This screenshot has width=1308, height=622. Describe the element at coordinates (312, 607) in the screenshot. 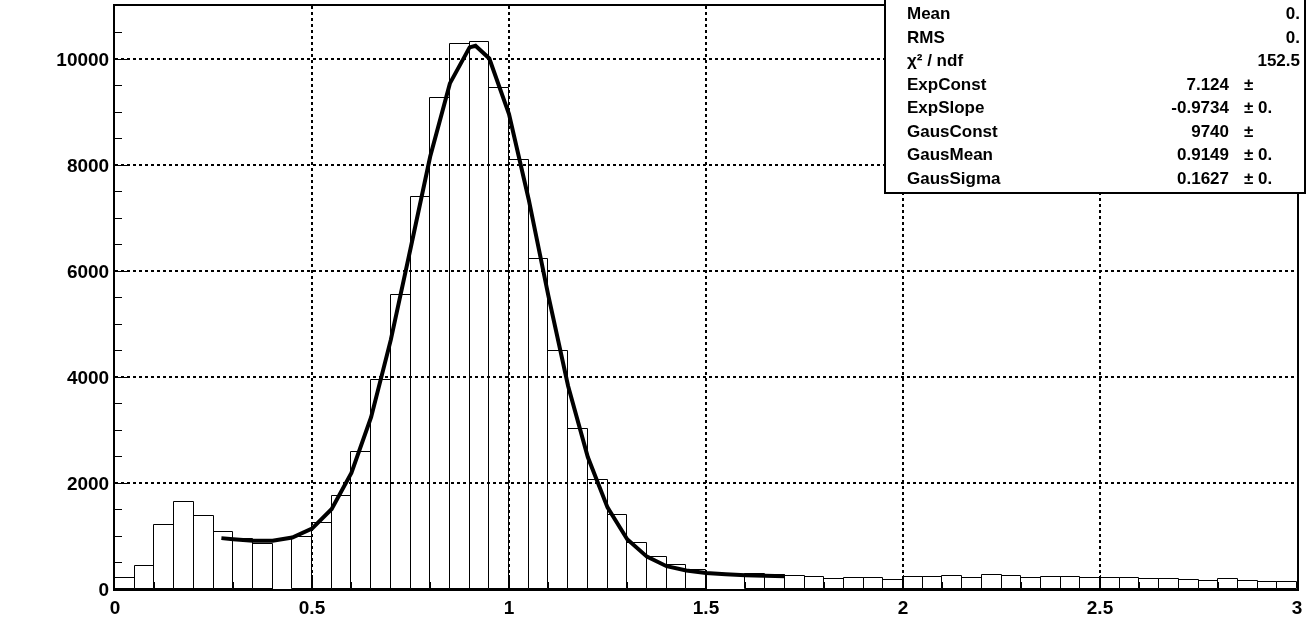

I see `x-tick-label: 0.5` at that location.